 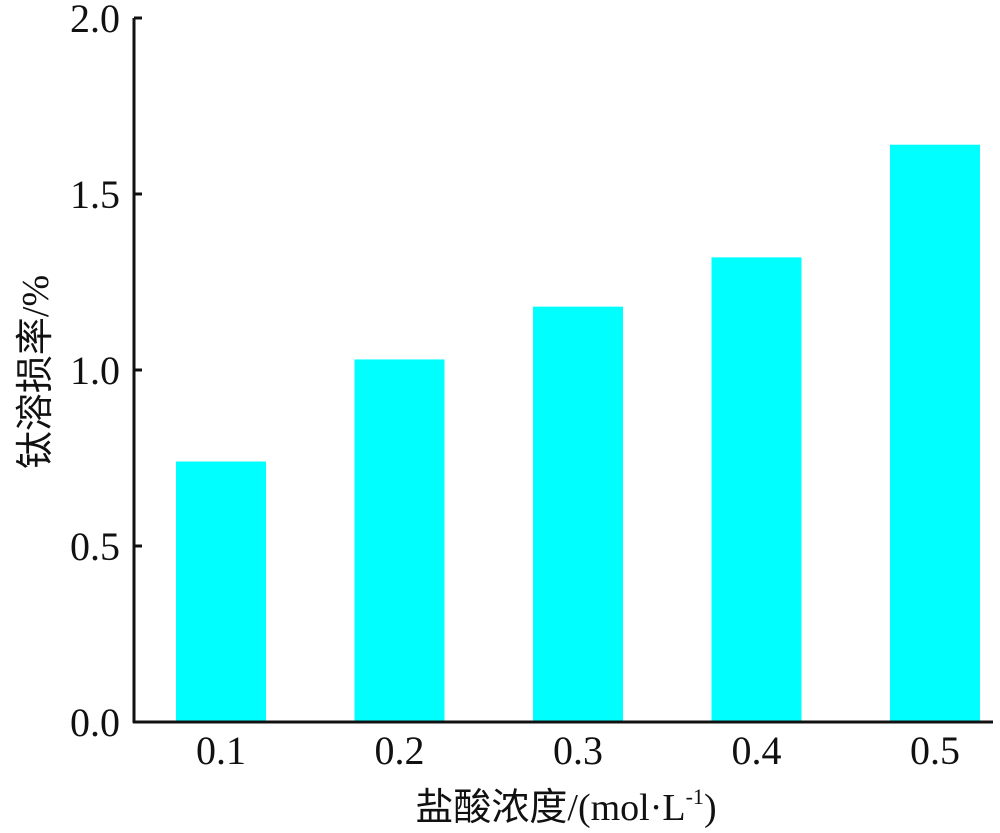 What do you see at coordinates (399, 540) in the screenshot?
I see `bar-0.2` at bounding box center [399, 540].